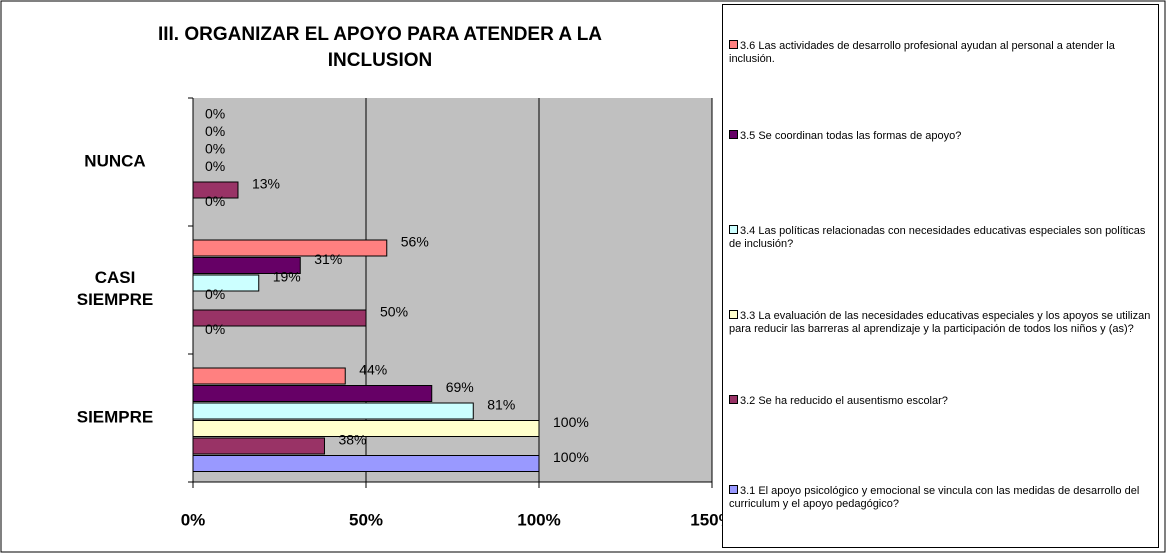 This screenshot has height=553, width=1166. Describe the element at coordinates (114, 160) in the screenshot. I see `y-tick-label: NUNCA` at that location.